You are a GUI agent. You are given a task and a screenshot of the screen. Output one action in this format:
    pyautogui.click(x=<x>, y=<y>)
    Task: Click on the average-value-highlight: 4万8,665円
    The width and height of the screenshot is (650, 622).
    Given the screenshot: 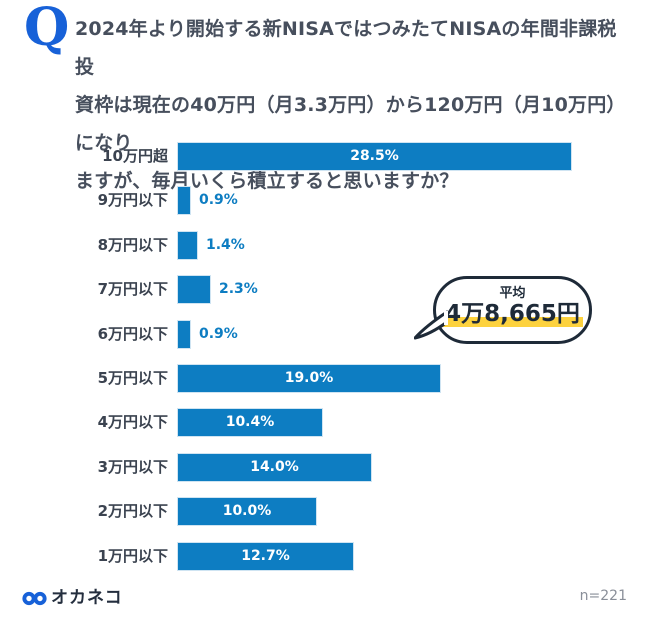 What is the action you would take?
    pyautogui.click(x=512, y=314)
    